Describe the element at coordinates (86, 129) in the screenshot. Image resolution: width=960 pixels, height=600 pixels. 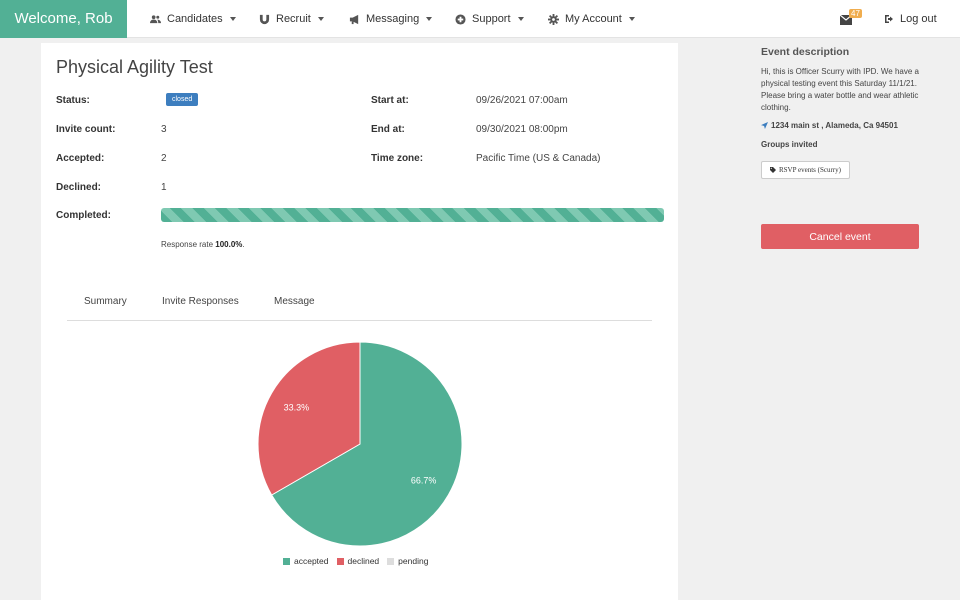
I see `invite-count-label: Invite count:` at that location.